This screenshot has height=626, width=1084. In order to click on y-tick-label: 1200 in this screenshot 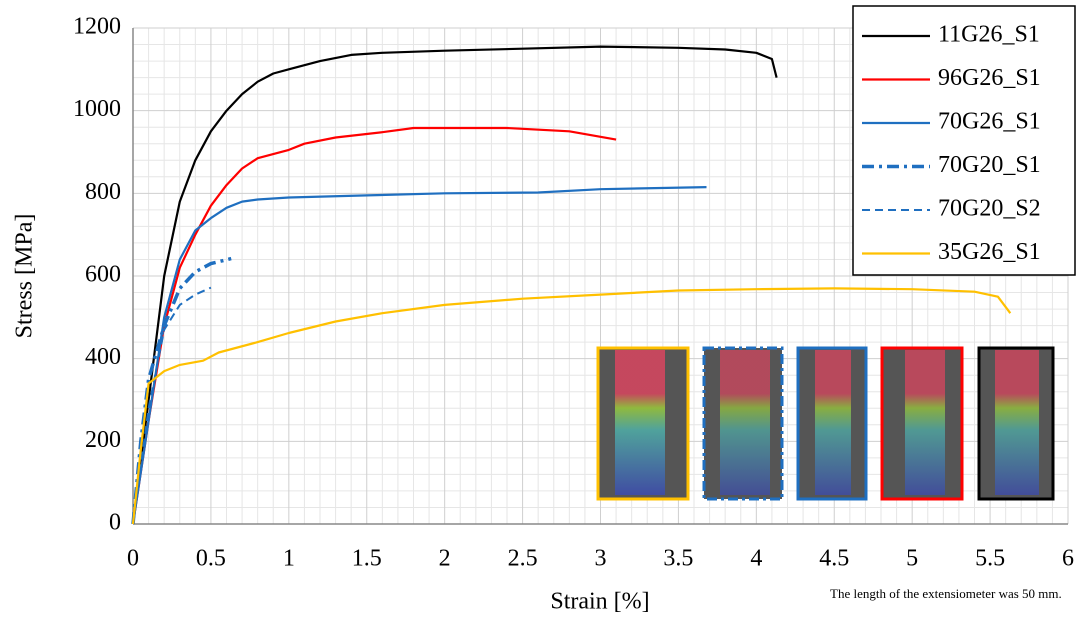, I will do `click(97, 27)`.